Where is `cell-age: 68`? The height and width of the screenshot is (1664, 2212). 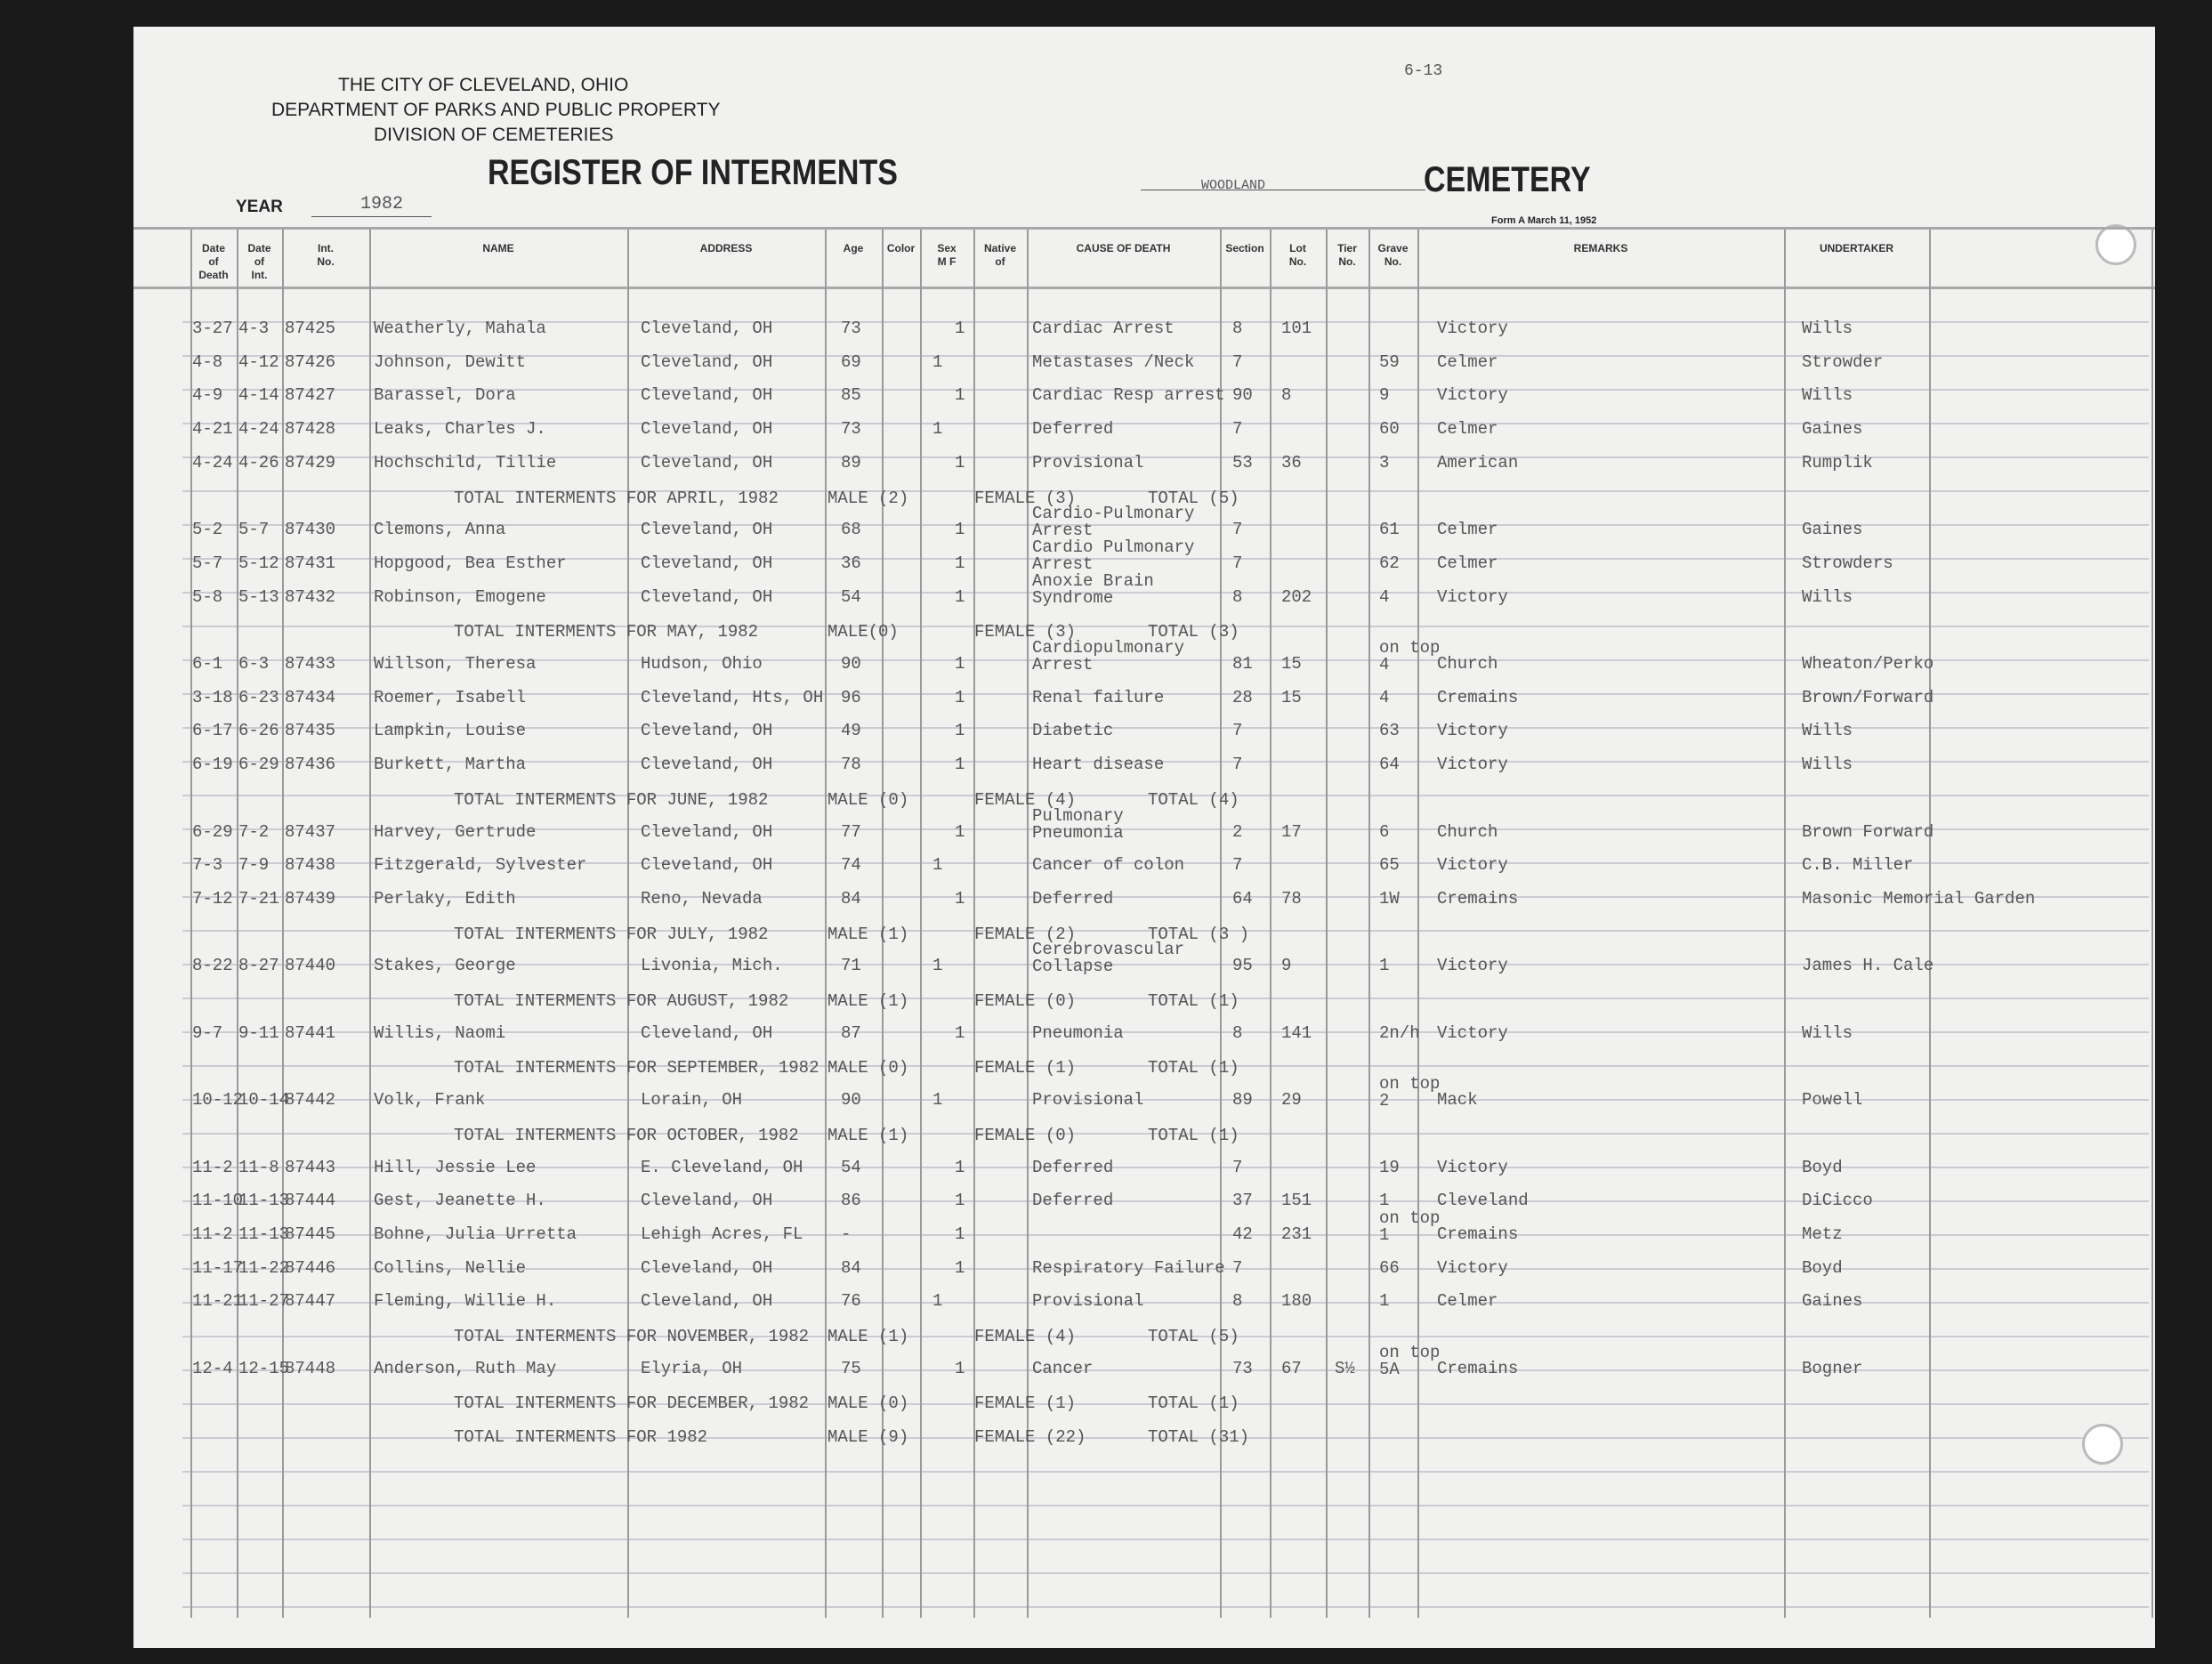
cell-age: 68 is located at coordinates (851, 530).